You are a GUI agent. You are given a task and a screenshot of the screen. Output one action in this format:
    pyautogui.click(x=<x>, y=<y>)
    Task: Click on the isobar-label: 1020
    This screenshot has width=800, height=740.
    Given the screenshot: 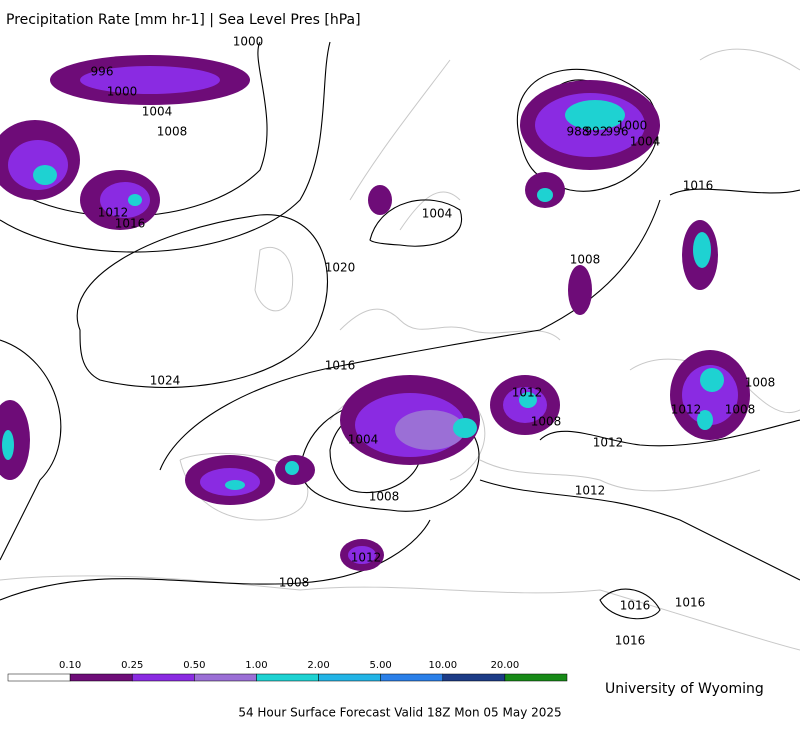 What is the action you would take?
    pyautogui.click(x=340, y=268)
    